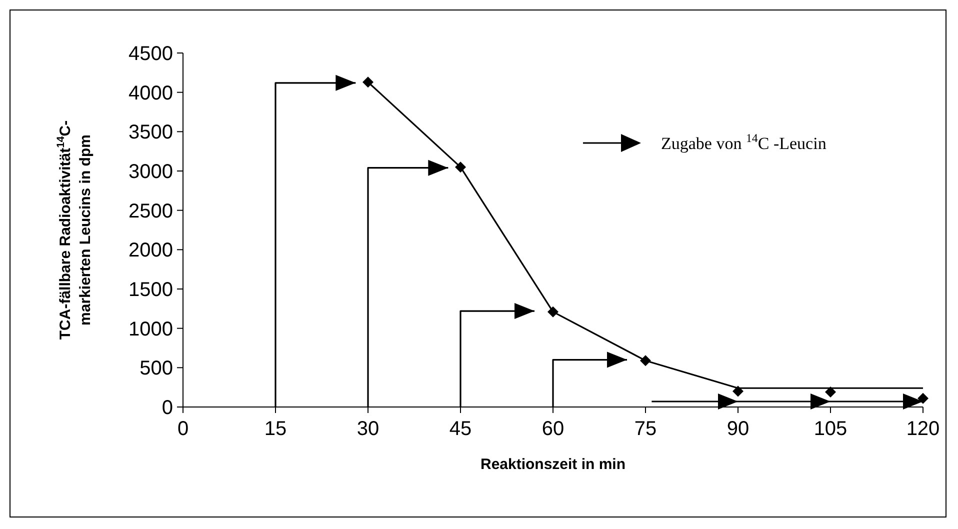 This screenshot has width=958, height=529. Describe the element at coordinates (368, 429) in the screenshot. I see `x-tick-label: 30` at that location.